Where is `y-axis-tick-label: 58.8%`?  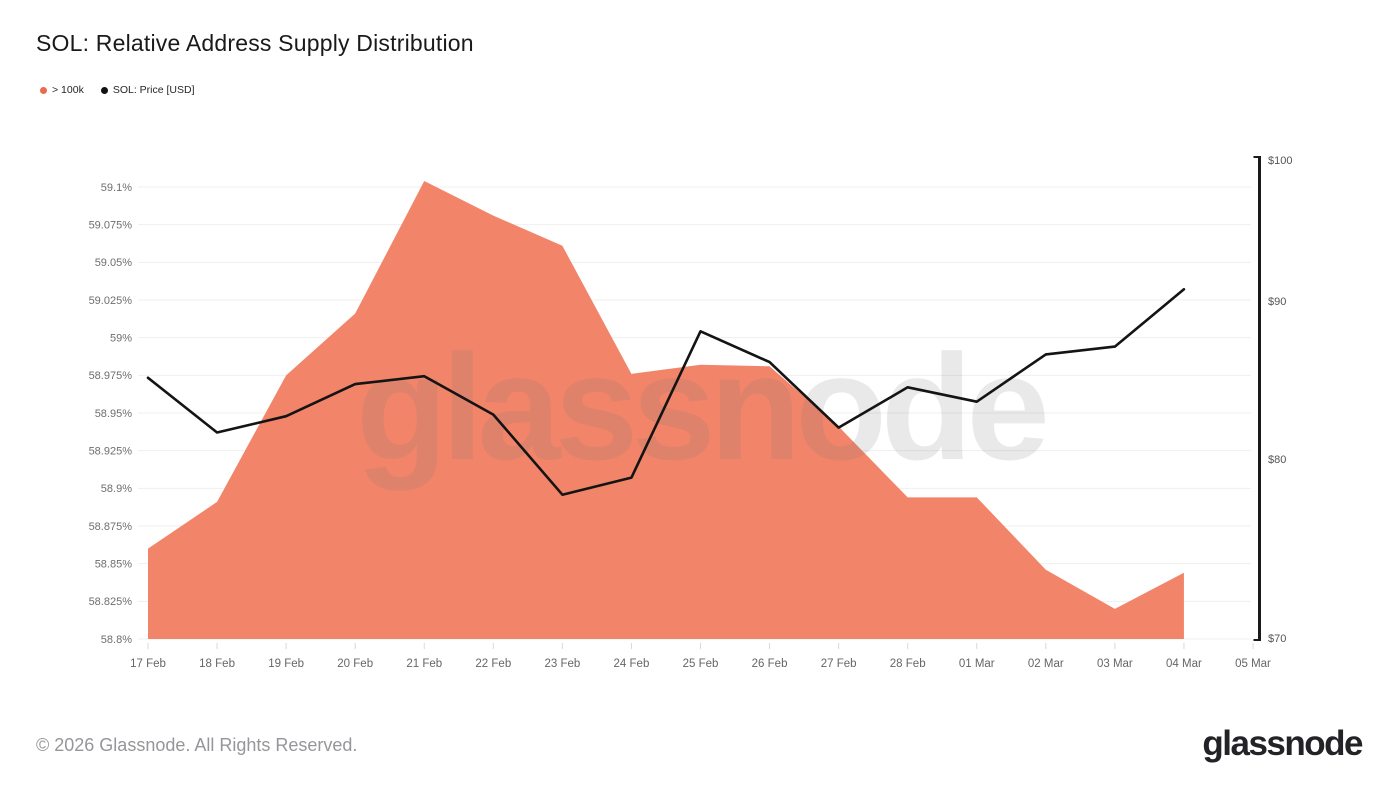
y-axis-tick-label: 58.8% is located at coordinates (116, 640).